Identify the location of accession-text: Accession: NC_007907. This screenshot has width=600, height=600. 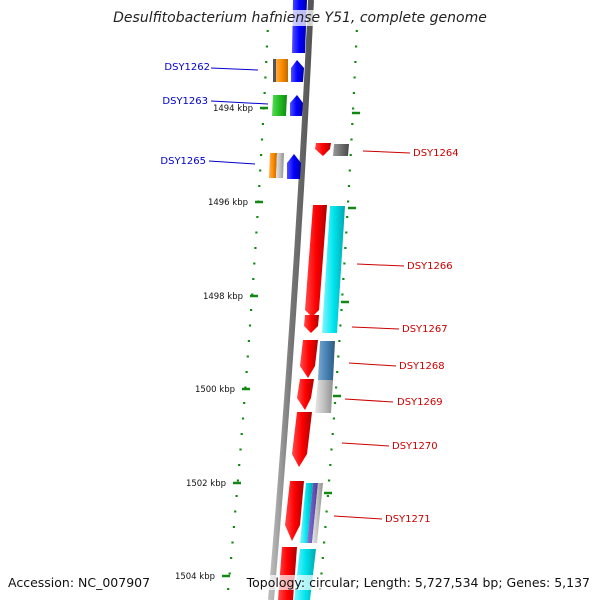
(79, 582).